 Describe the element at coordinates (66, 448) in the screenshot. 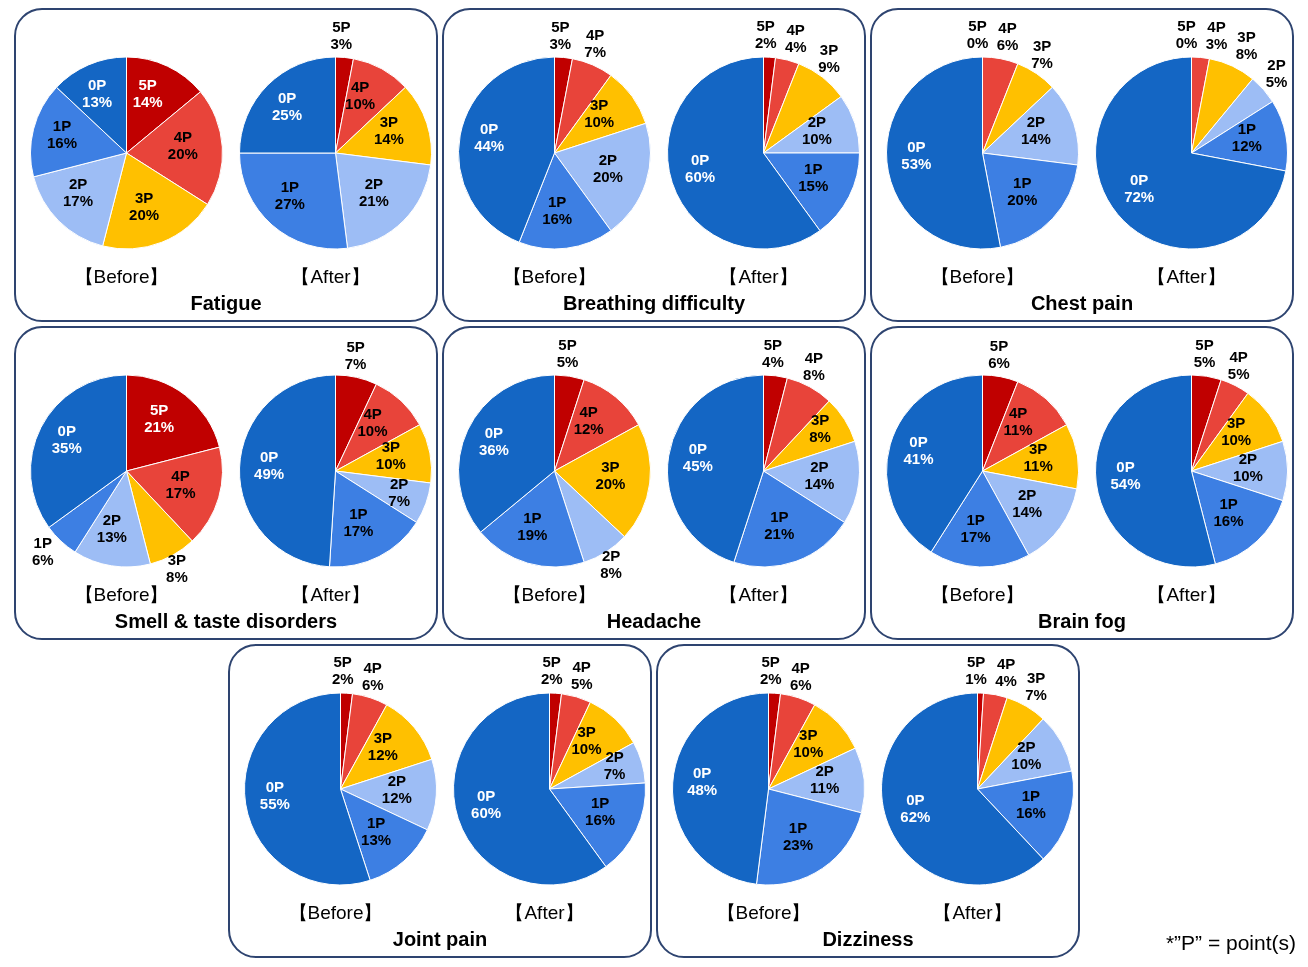

I see `data-label: 35%` at that location.